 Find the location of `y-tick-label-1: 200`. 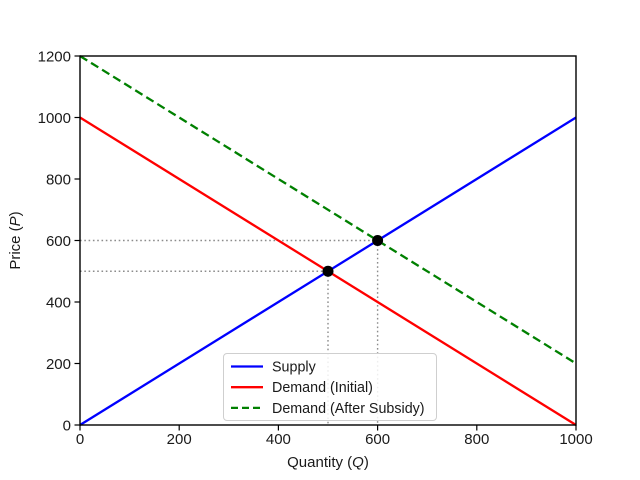

y-tick-label-1: 200 is located at coordinates (58, 364).